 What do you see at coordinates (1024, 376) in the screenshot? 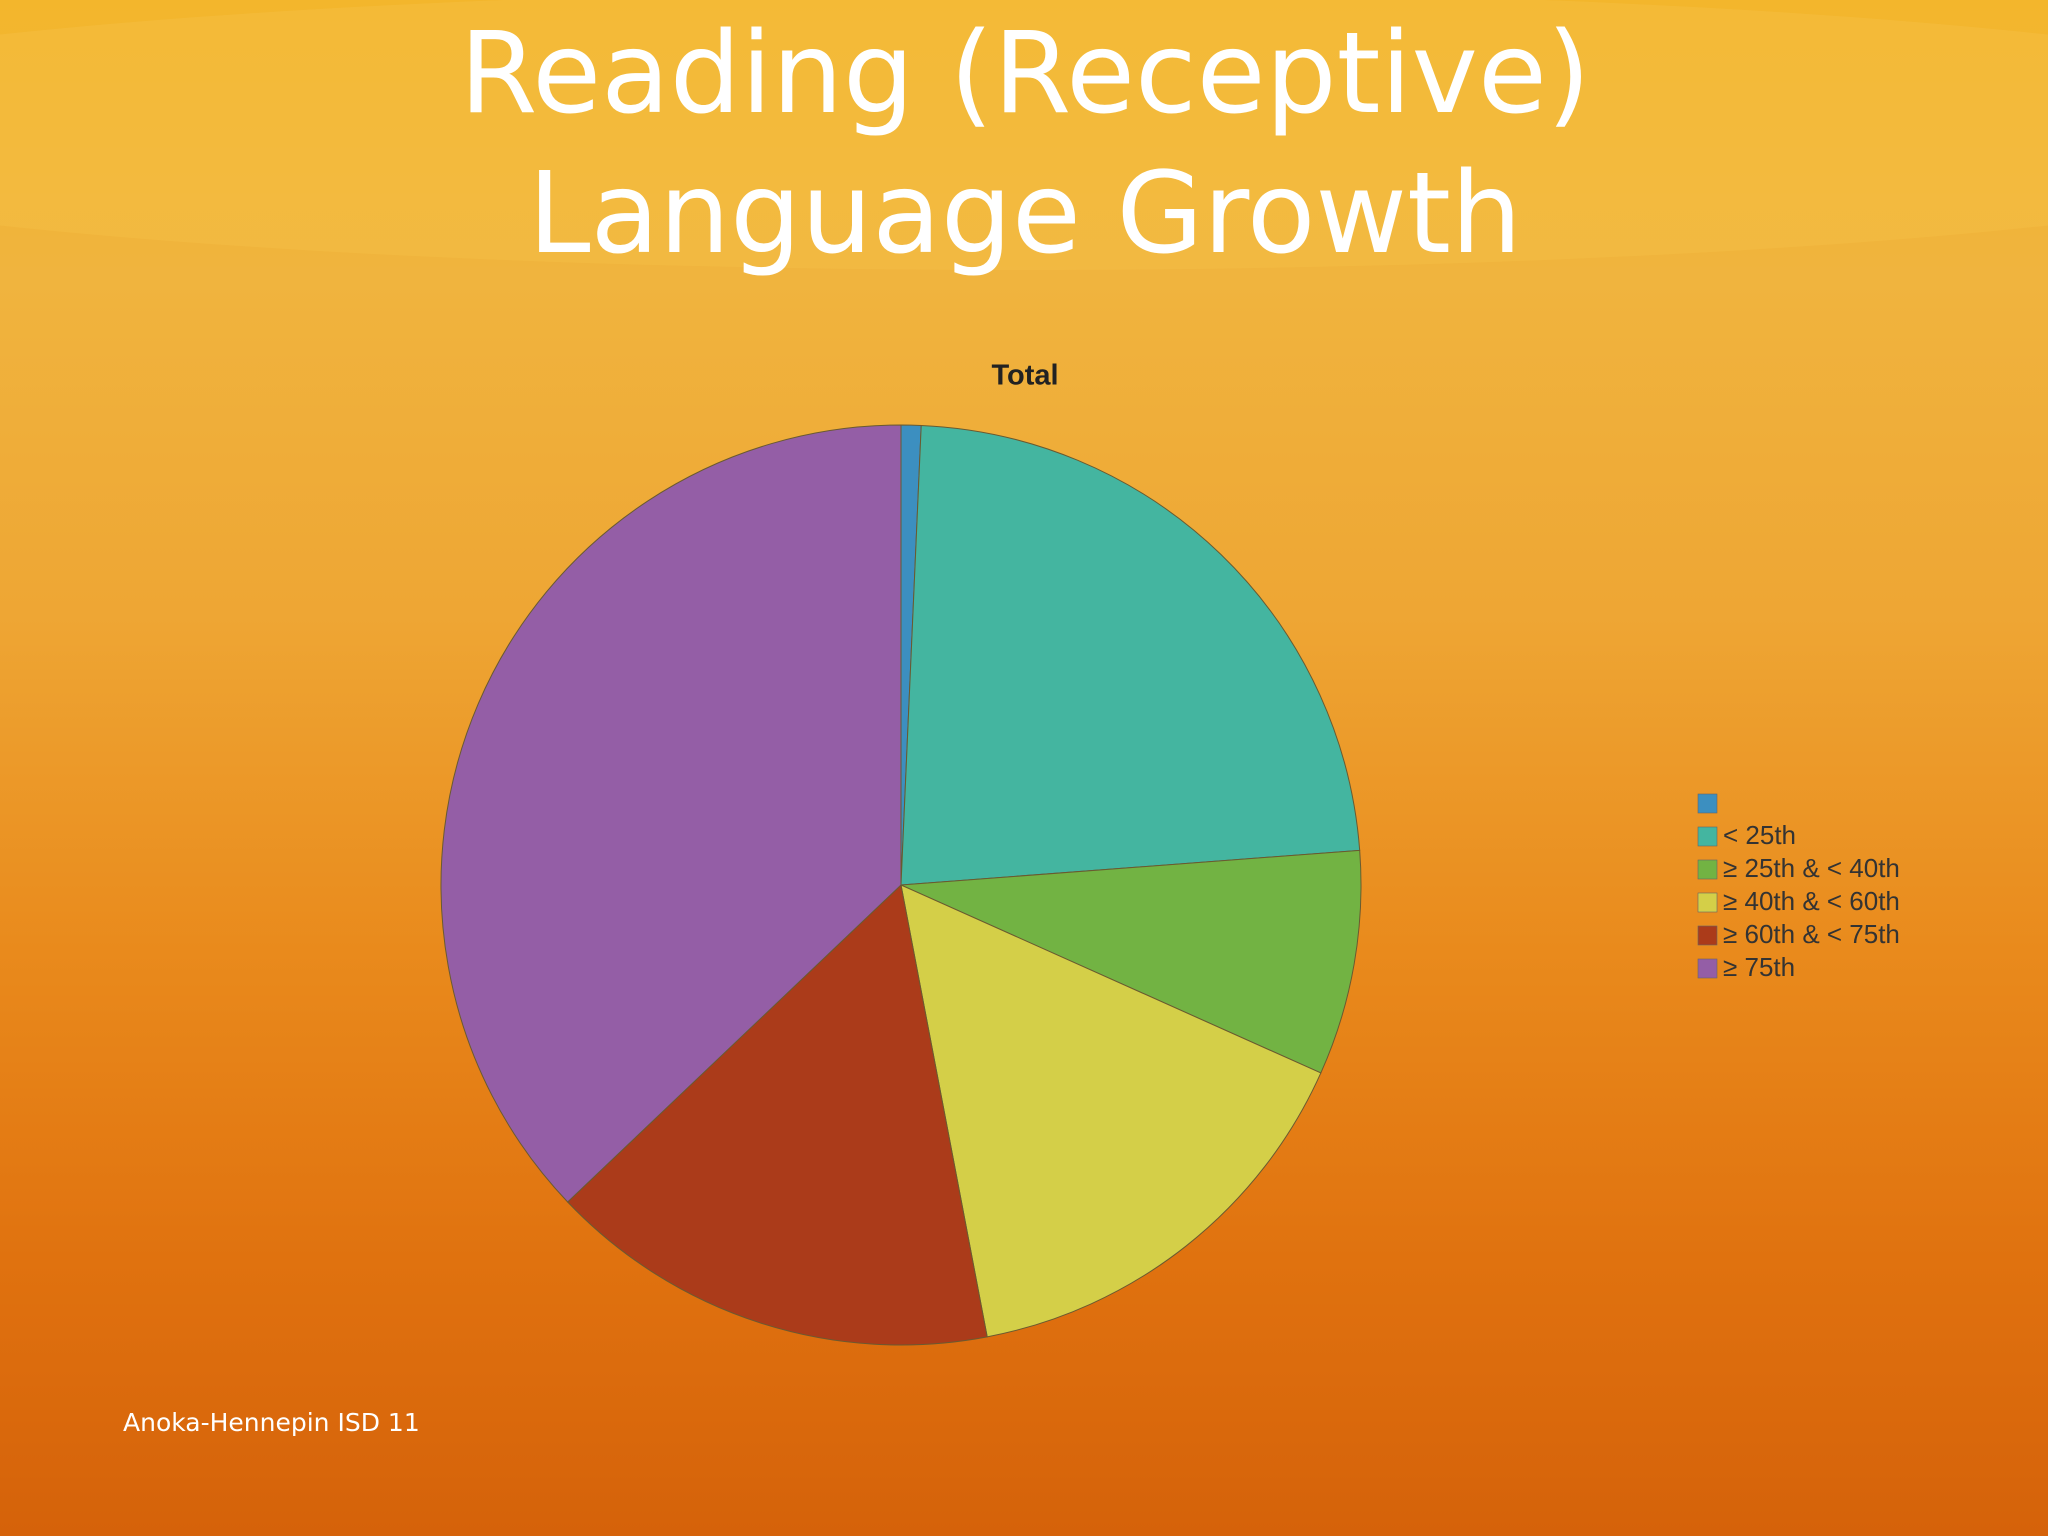
I see `chart-subtitle: Total` at bounding box center [1024, 376].